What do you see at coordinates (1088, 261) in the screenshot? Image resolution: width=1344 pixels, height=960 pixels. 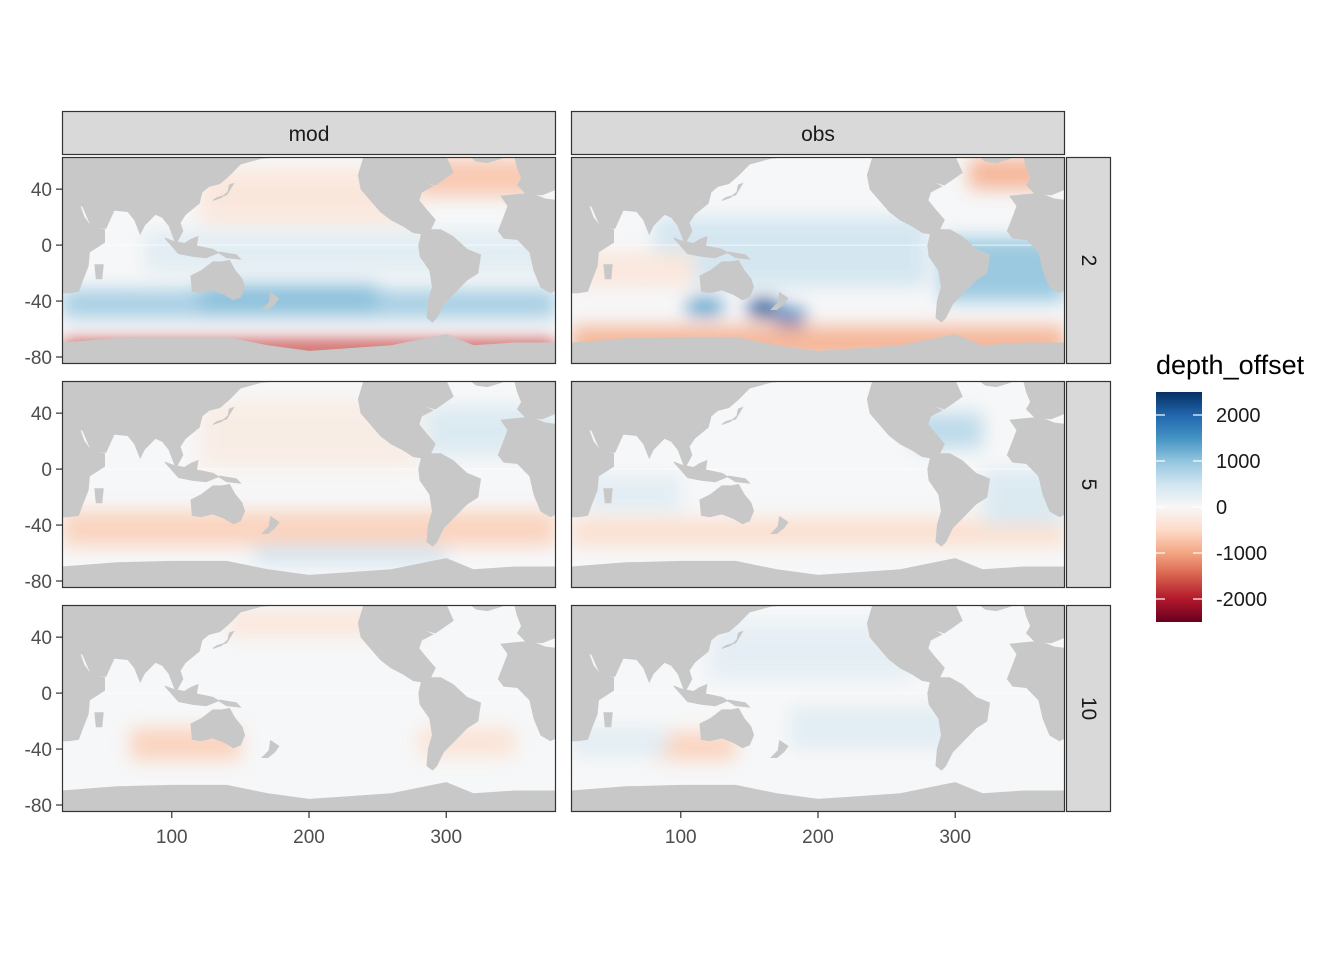 I see `row-strip-label: 2` at bounding box center [1088, 261].